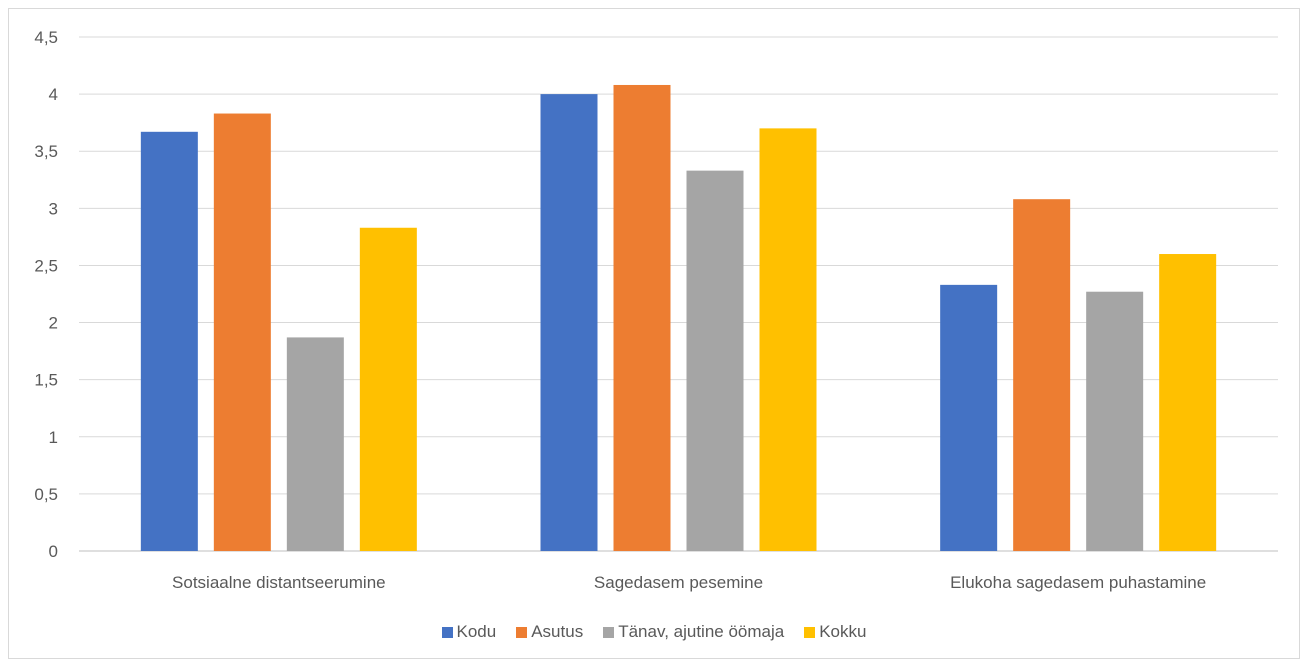 This screenshot has height=667, width=1308. Describe the element at coordinates (53, 323) in the screenshot. I see `y-tick-label: 2` at that location.